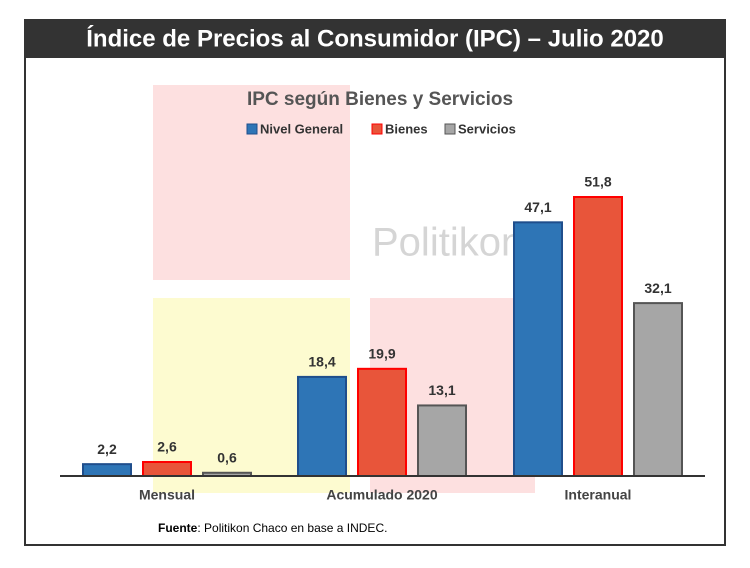  What do you see at coordinates (657, 288) in the screenshot?
I see `data-label: 32,1` at bounding box center [657, 288].